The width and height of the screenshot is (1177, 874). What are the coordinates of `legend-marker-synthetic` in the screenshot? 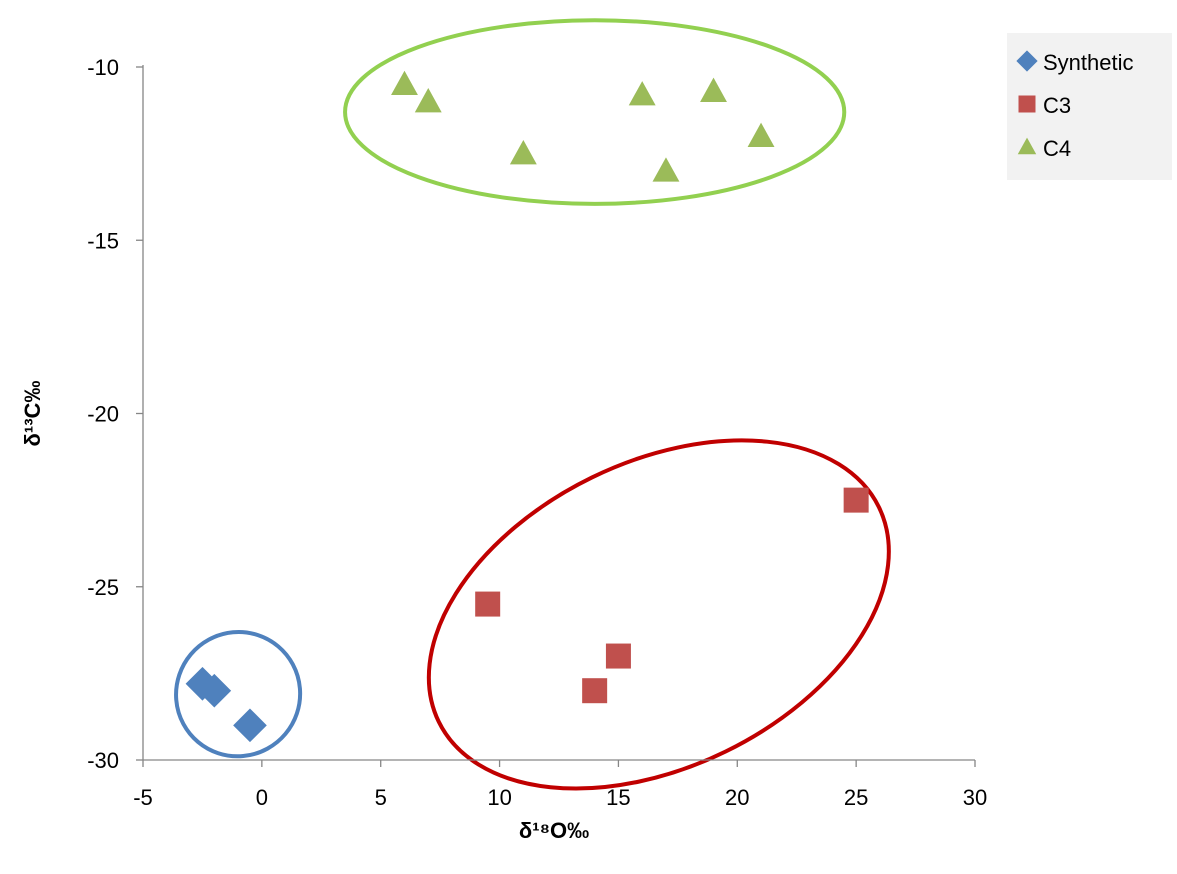 It's located at (1027, 61).